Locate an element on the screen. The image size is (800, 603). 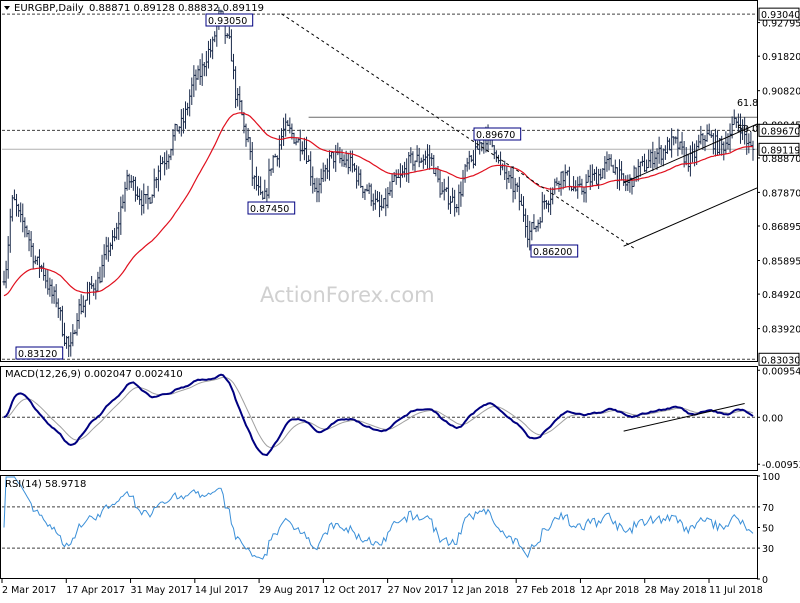
chart-header-symbol: EURGBP,Daily is located at coordinates (49, 8).